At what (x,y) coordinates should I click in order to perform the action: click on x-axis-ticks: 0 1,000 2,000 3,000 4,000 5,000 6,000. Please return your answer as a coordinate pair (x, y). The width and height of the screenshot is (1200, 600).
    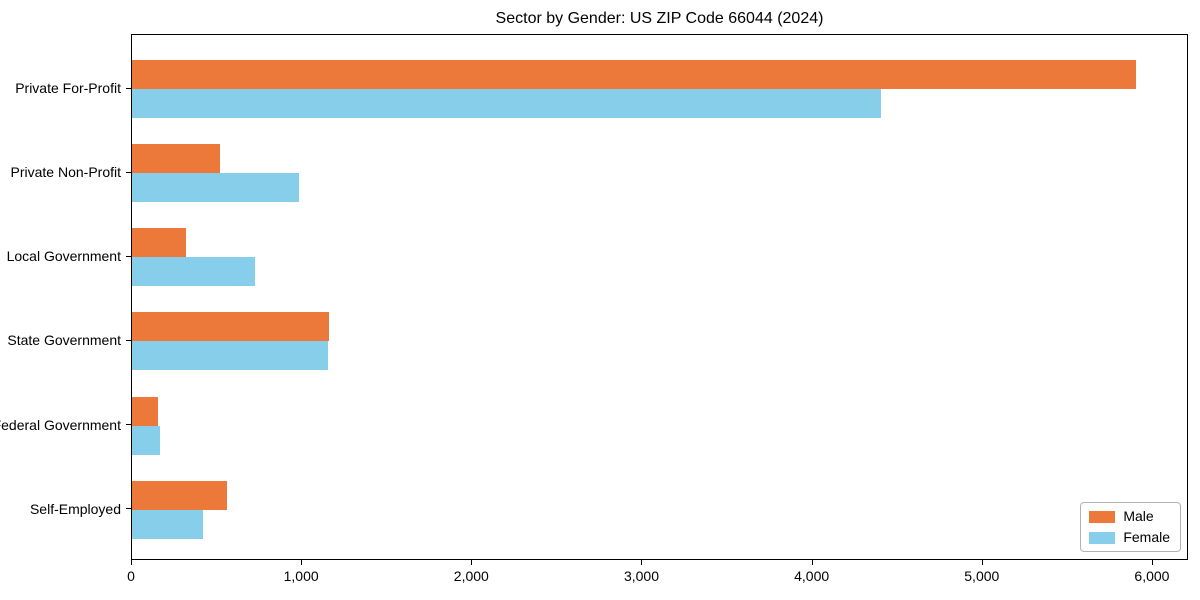
    Looking at the image, I should click on (657, 575).